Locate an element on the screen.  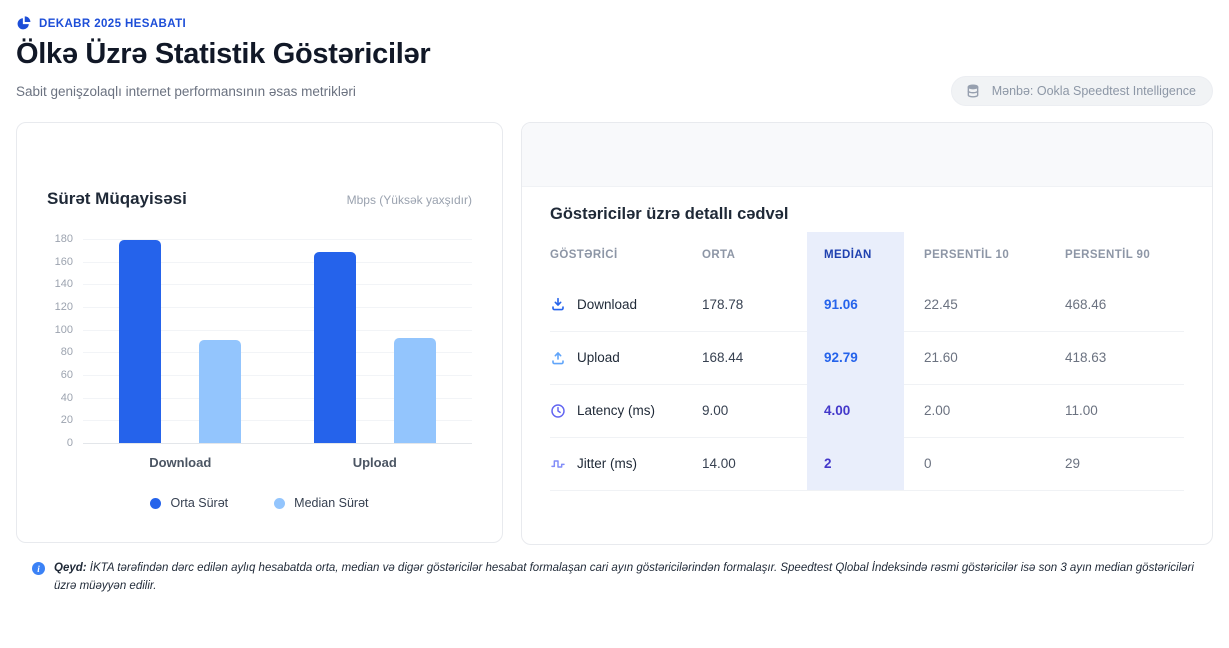
persentil-10-value: 0 is located at coordinates (984, 464).